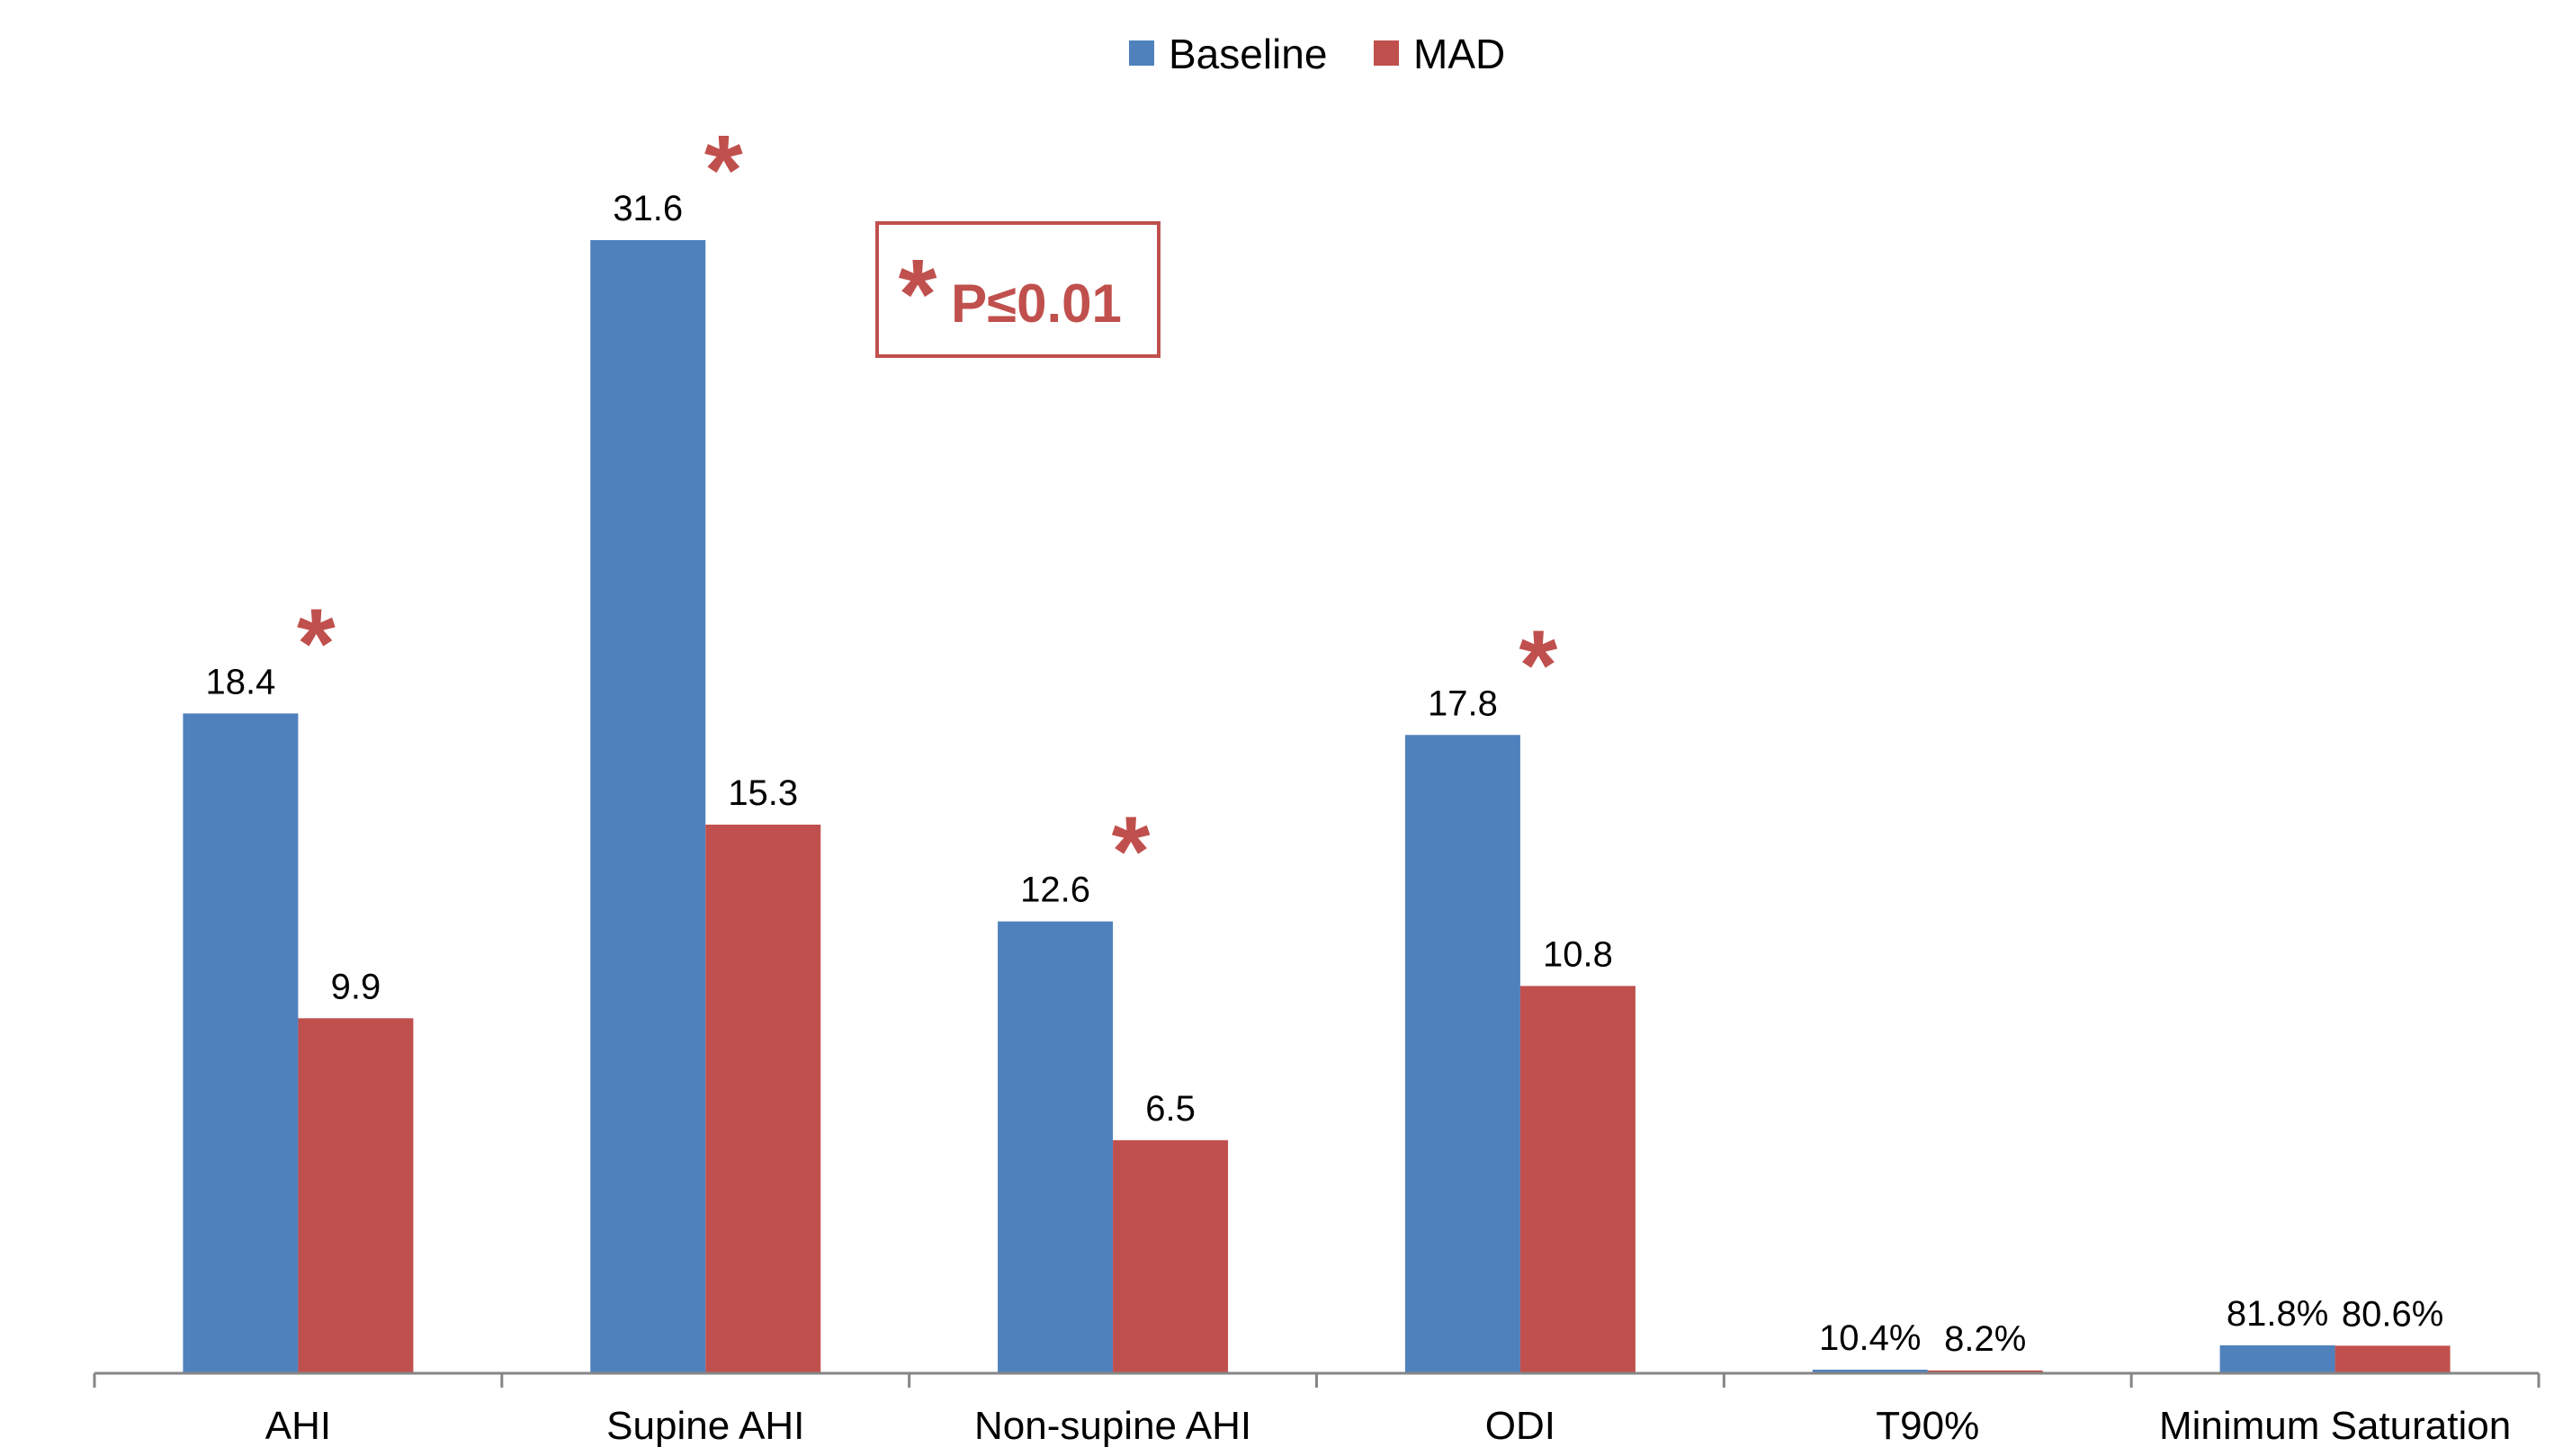 The image size is (2563, 1456). I want to click on value-label: 18.4, so click(240, 682).